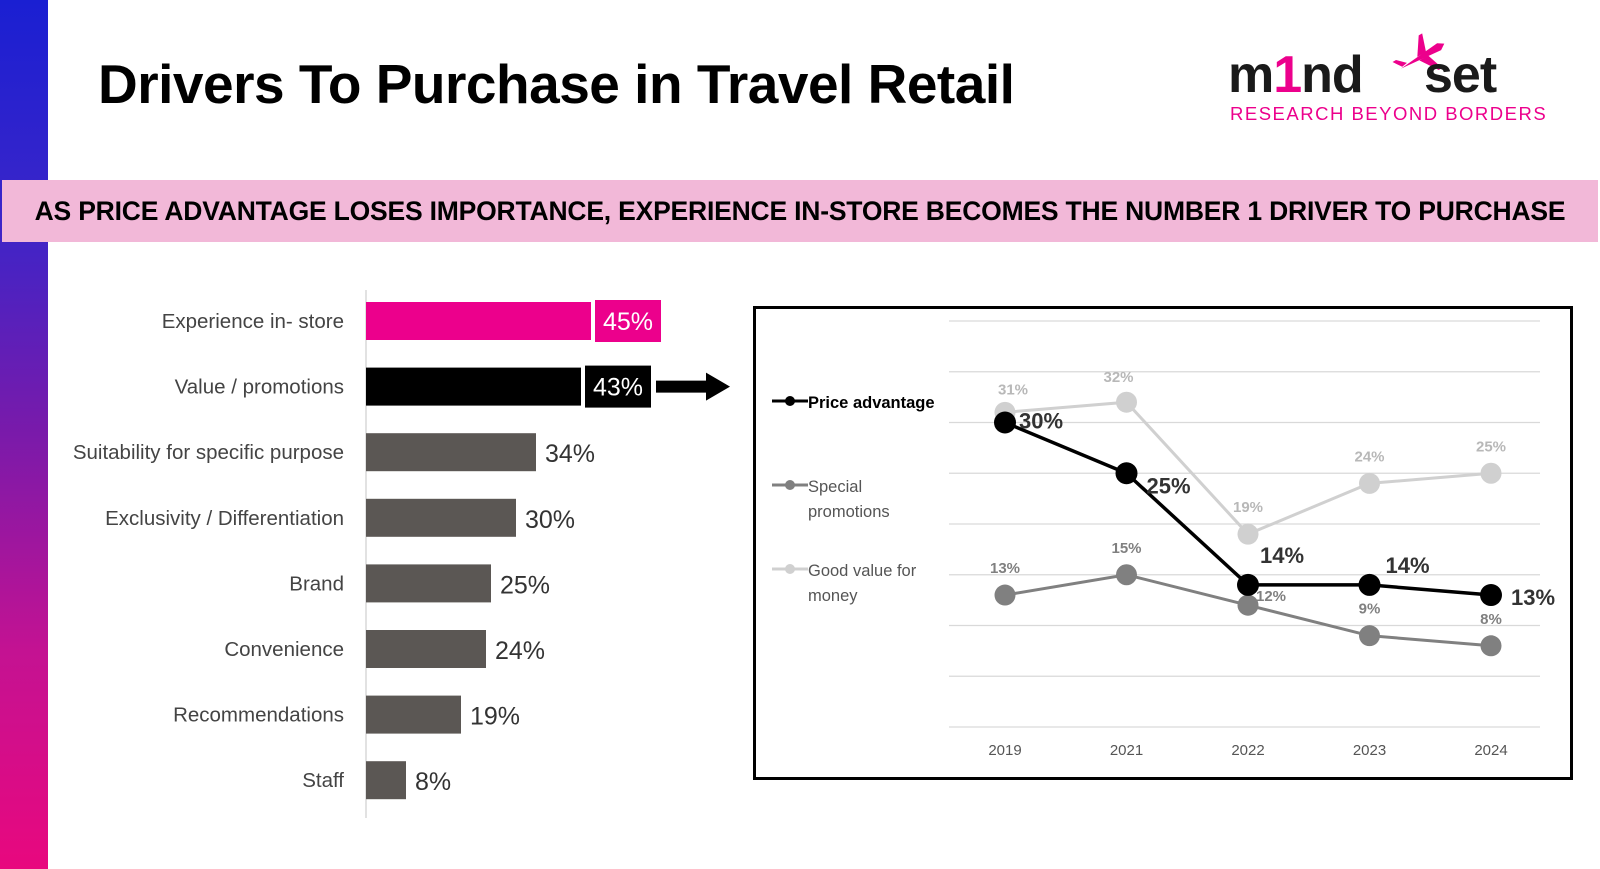 This screenshot has height=869, width=1600. I want to click on legend-label: Price advantage, so click(871, 403).